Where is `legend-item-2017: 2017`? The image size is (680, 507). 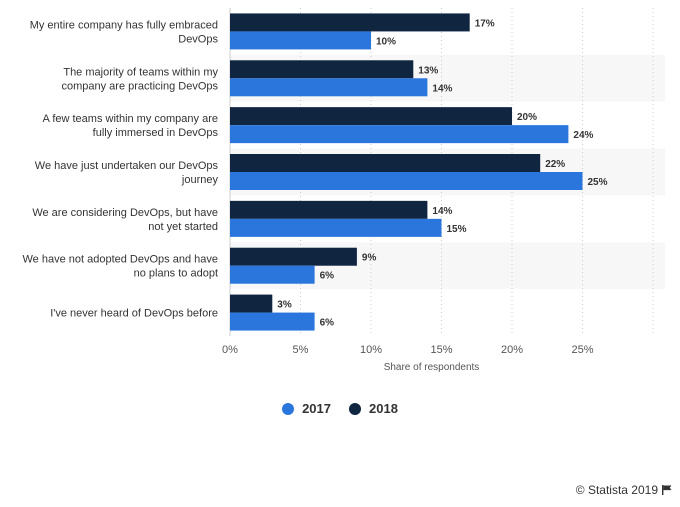 legend-item-2017: 2017 is located at coordinates (306, 408).